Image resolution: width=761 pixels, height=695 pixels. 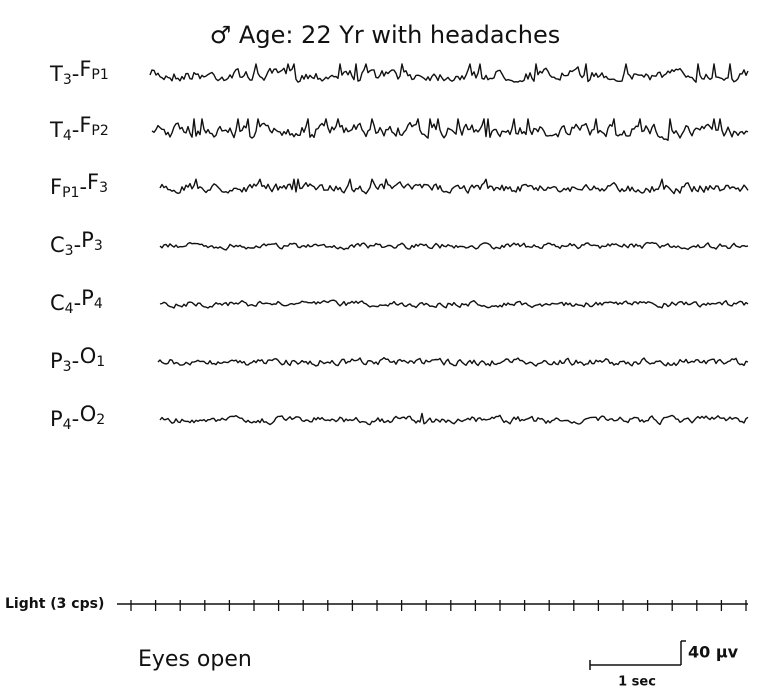 I want to click on channel-label: T3-FP1, so click(x=79, y=72).